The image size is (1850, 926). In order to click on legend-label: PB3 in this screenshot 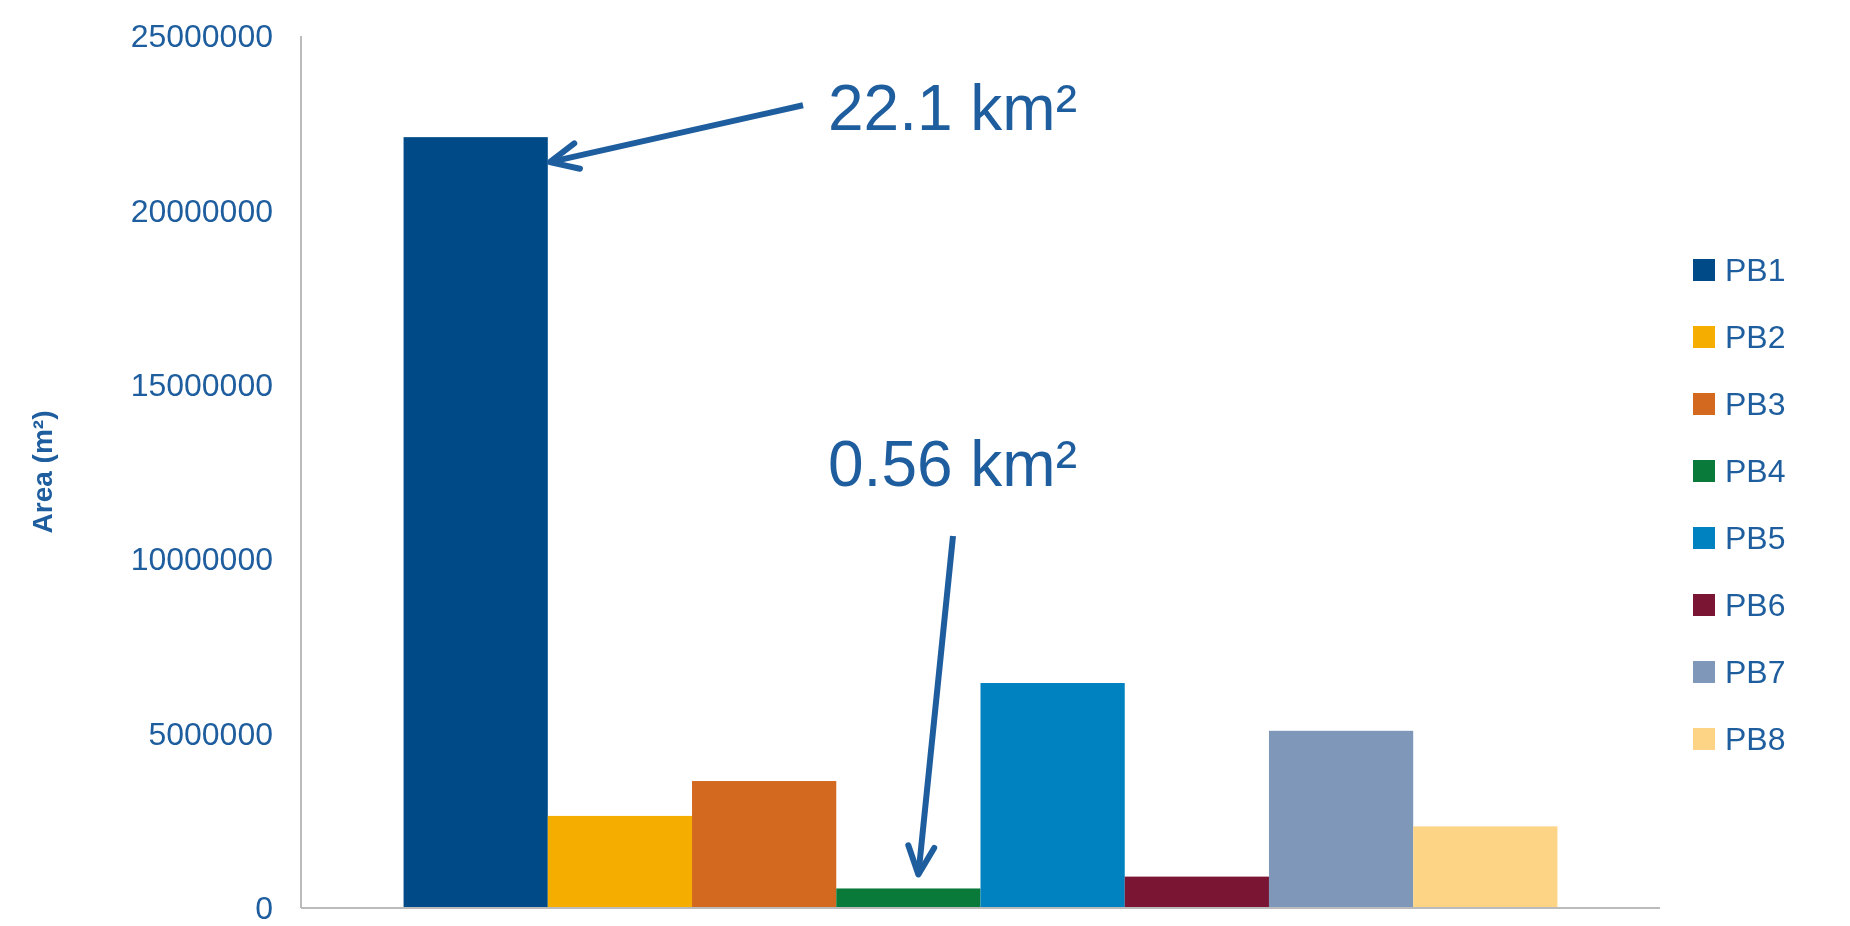, I will do `click(1755, 404)`.